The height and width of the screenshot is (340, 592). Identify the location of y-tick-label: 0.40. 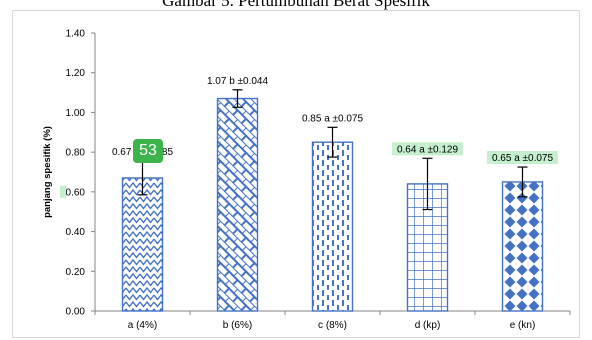
(76, 232).